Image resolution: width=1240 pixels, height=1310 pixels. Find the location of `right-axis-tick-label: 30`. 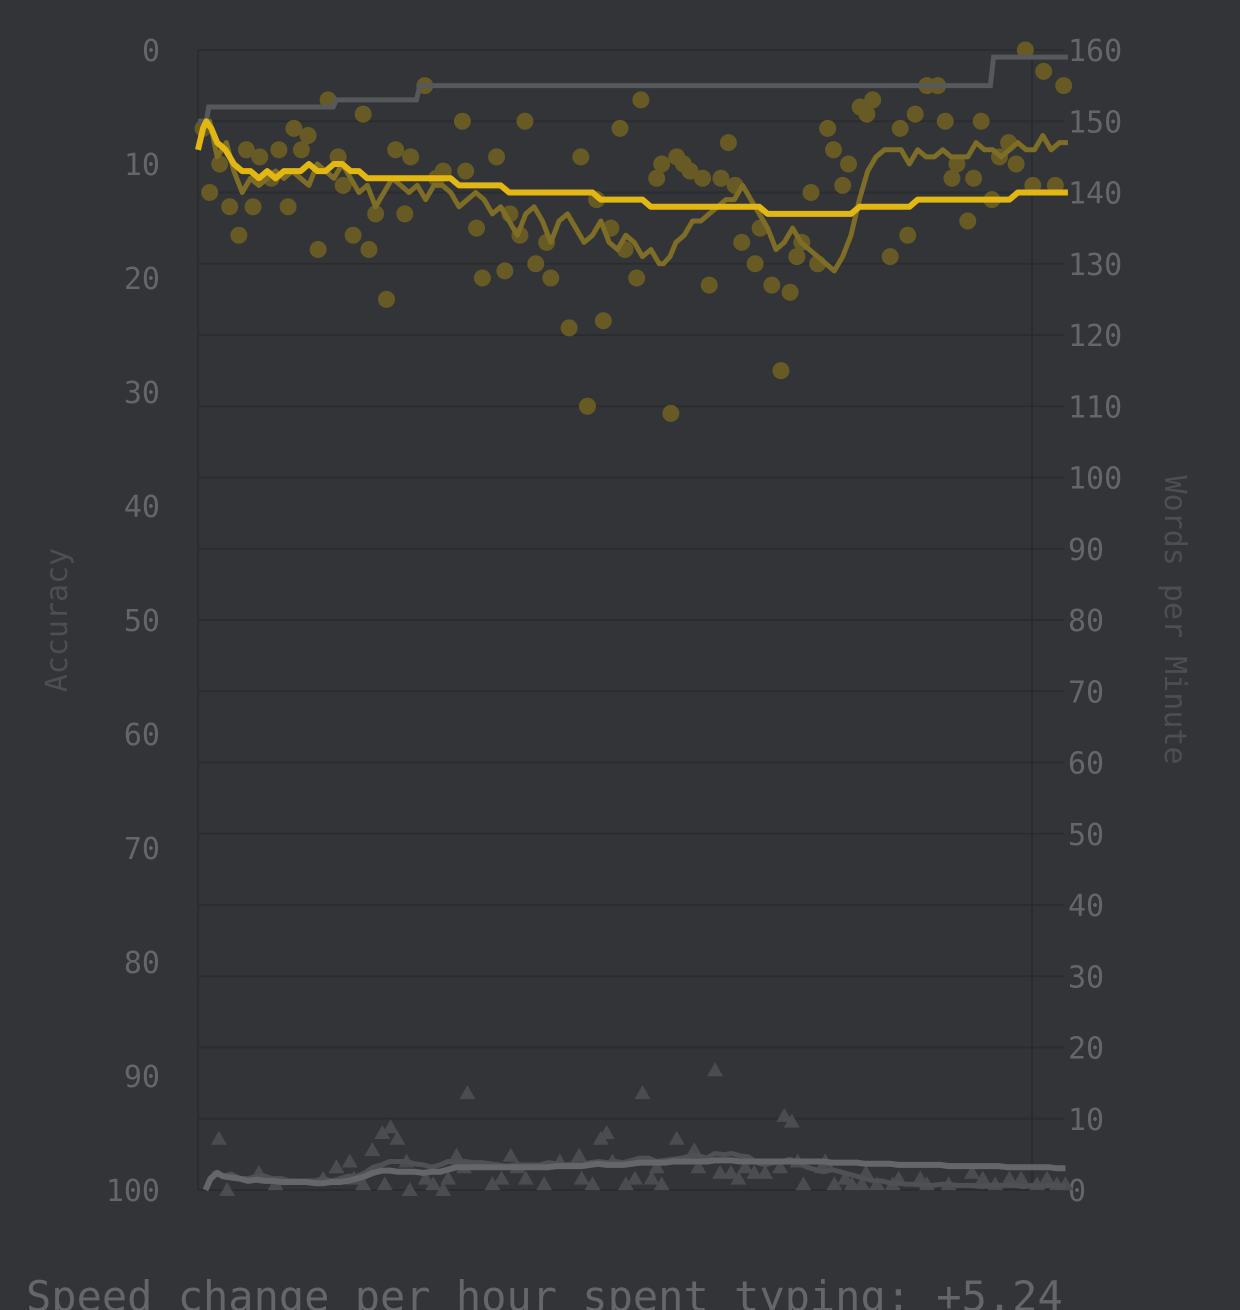

right-axis-tick-label: 30 is located at coordinates (1086, 977).